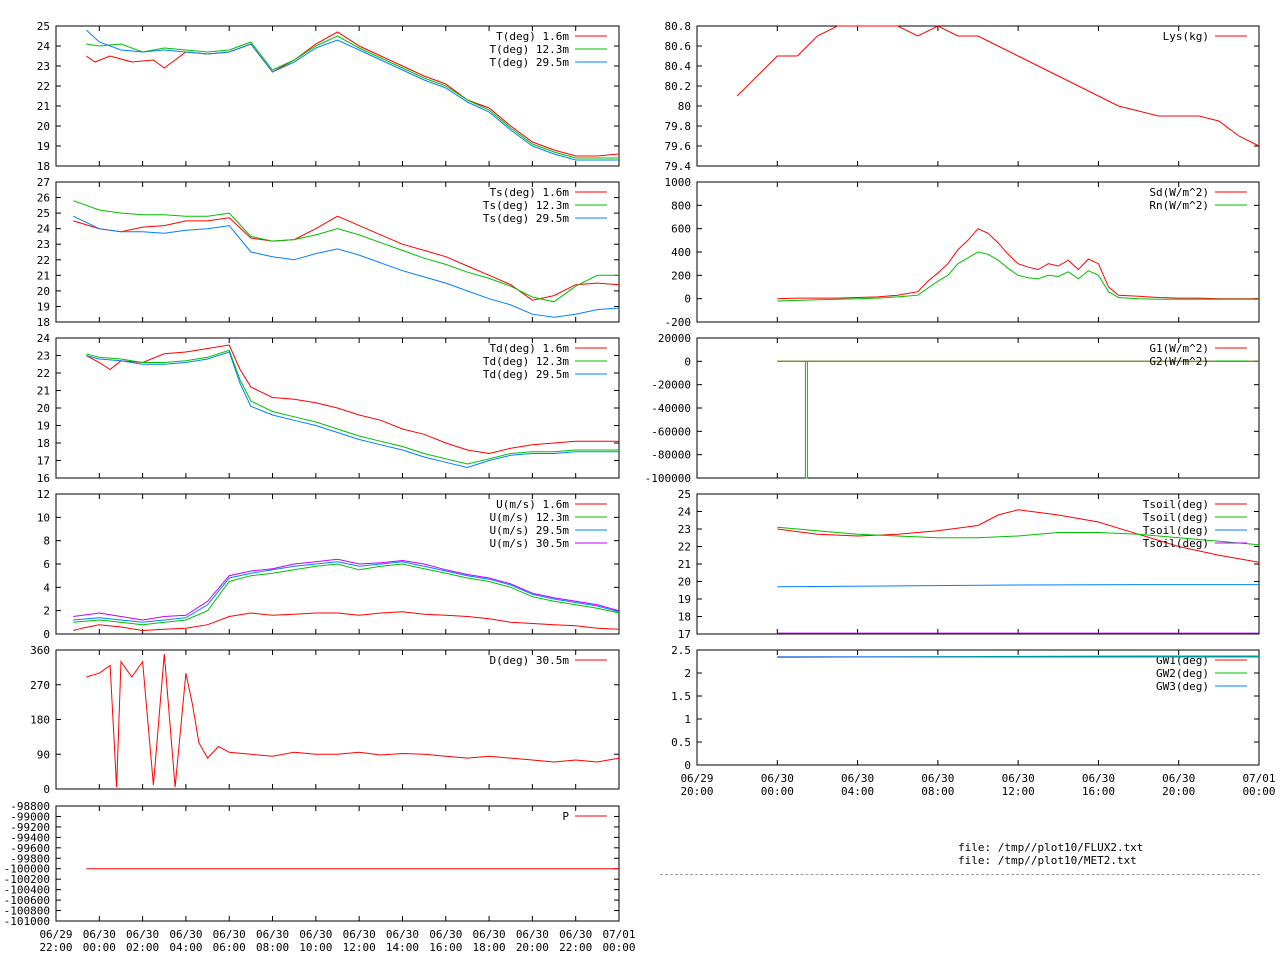  What do you see at coordinates (681, 252) in the screenshot?
I see `y-tick-label: 400` at bounding box center [681, 252].